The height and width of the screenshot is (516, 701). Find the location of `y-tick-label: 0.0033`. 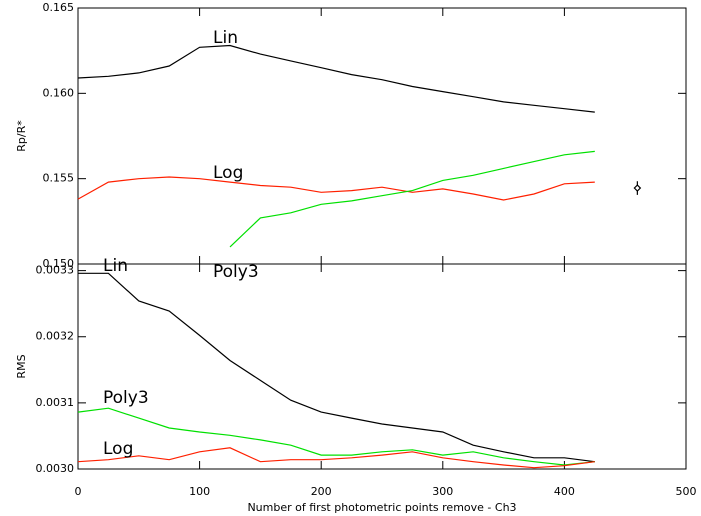

y-tick-label: 0.0033 is located at coordinates (55, 270).